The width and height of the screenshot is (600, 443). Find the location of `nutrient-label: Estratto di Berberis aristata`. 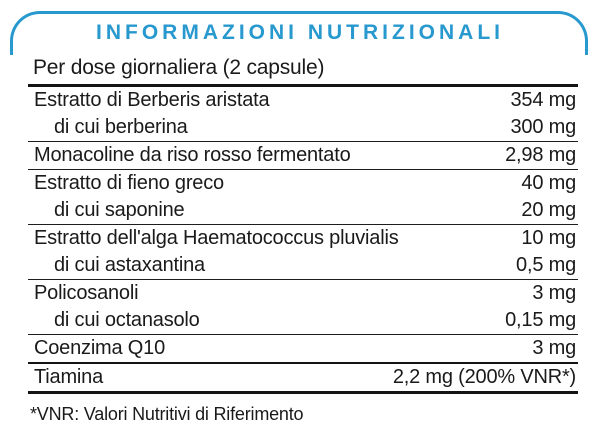

nutrient-label: Estratto di Berberis aristata is located at coordinates (152, 100).